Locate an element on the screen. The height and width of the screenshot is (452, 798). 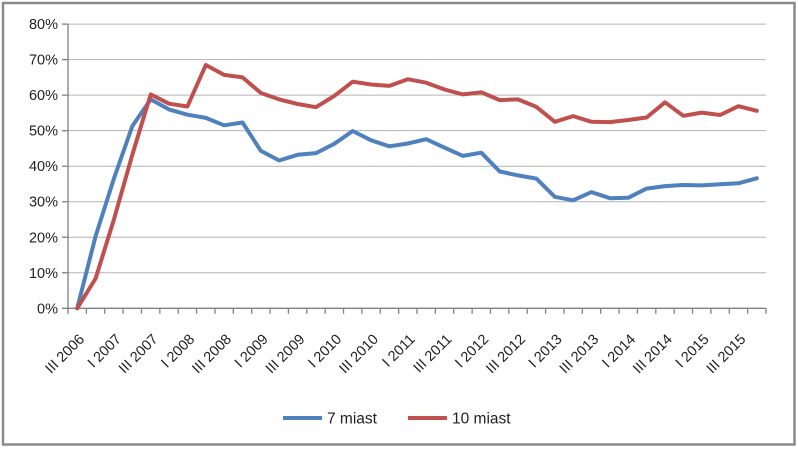
legend-label: 10 miast is located at coordinates (481, 419).